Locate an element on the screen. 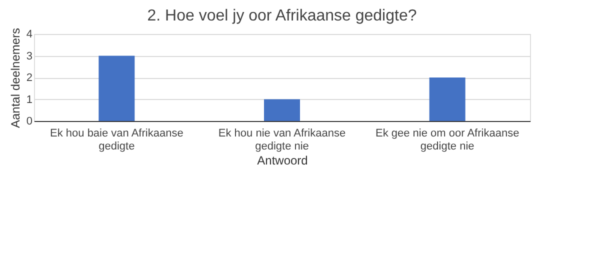  chart-title: 2. Hoe voel jy oor Afrikaanse gedigte? is located at coordinates (282, 15).